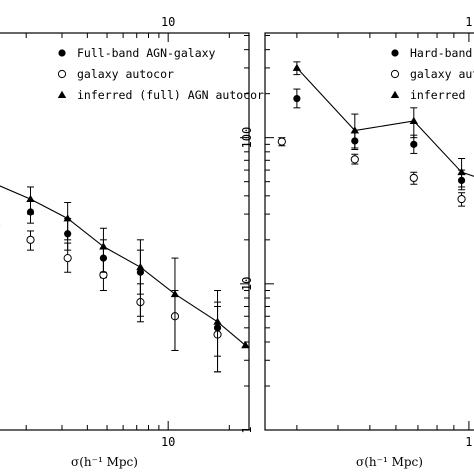 This screenshot has width=474, height=474. I want to click on y-tick-label: 100, so click(247, 138).